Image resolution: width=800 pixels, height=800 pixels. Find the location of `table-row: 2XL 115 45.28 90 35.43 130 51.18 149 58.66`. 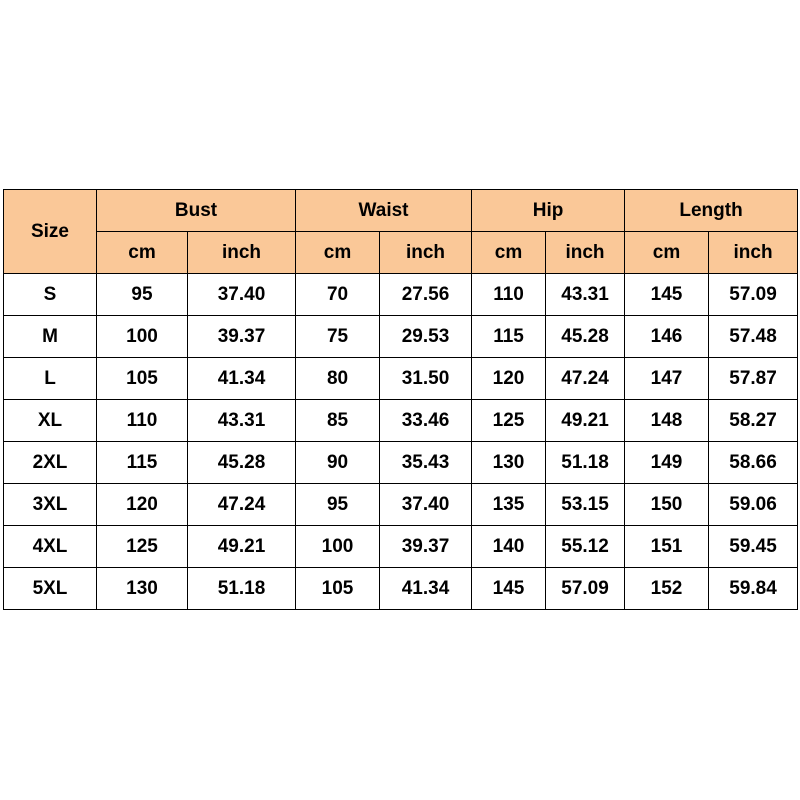

table-row: 2XL 115 45.28 90 35.43 130 51.18 149 58.66 is located at coordinates (401, 462).